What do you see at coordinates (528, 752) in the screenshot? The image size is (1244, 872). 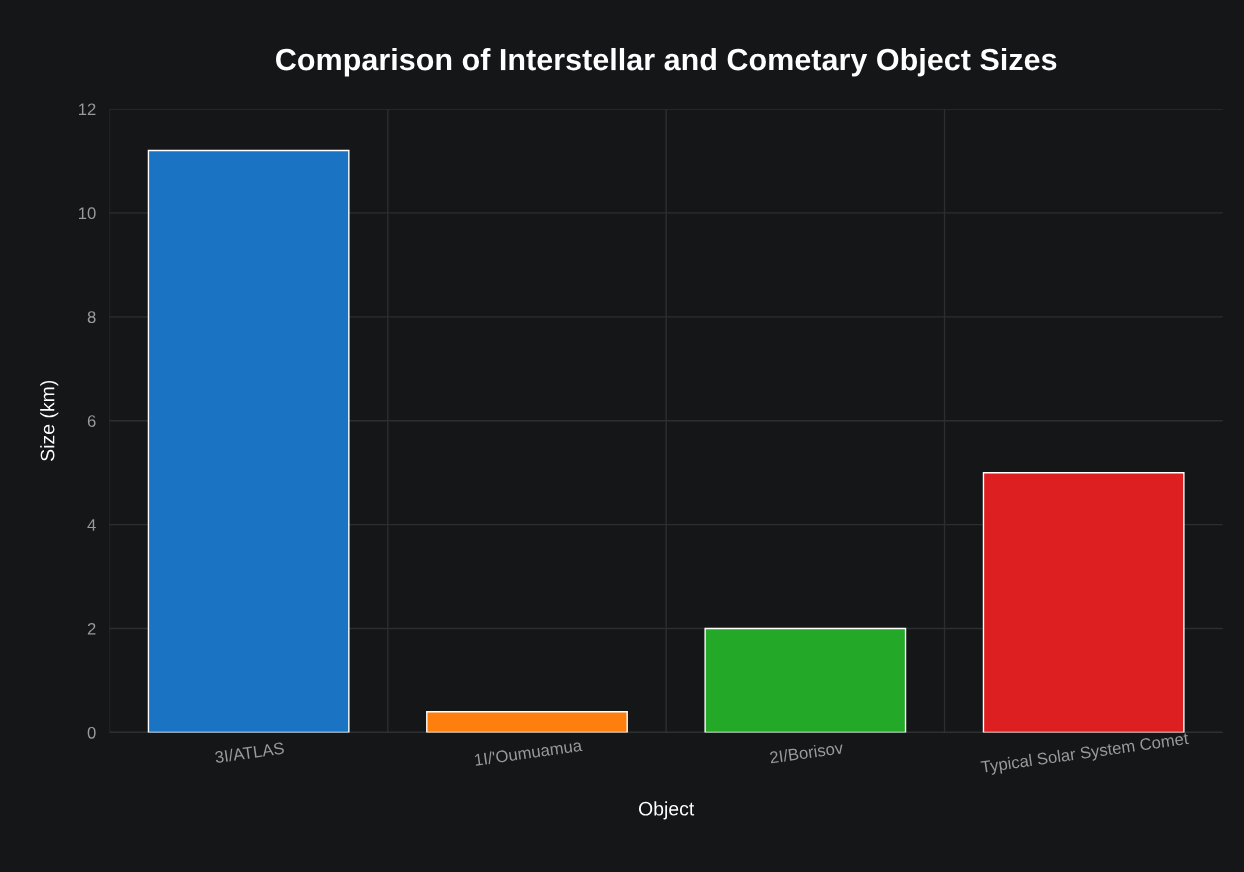 I see `x-tick-label: 1I/'Oumuamua` at bounding box center [528, 752].